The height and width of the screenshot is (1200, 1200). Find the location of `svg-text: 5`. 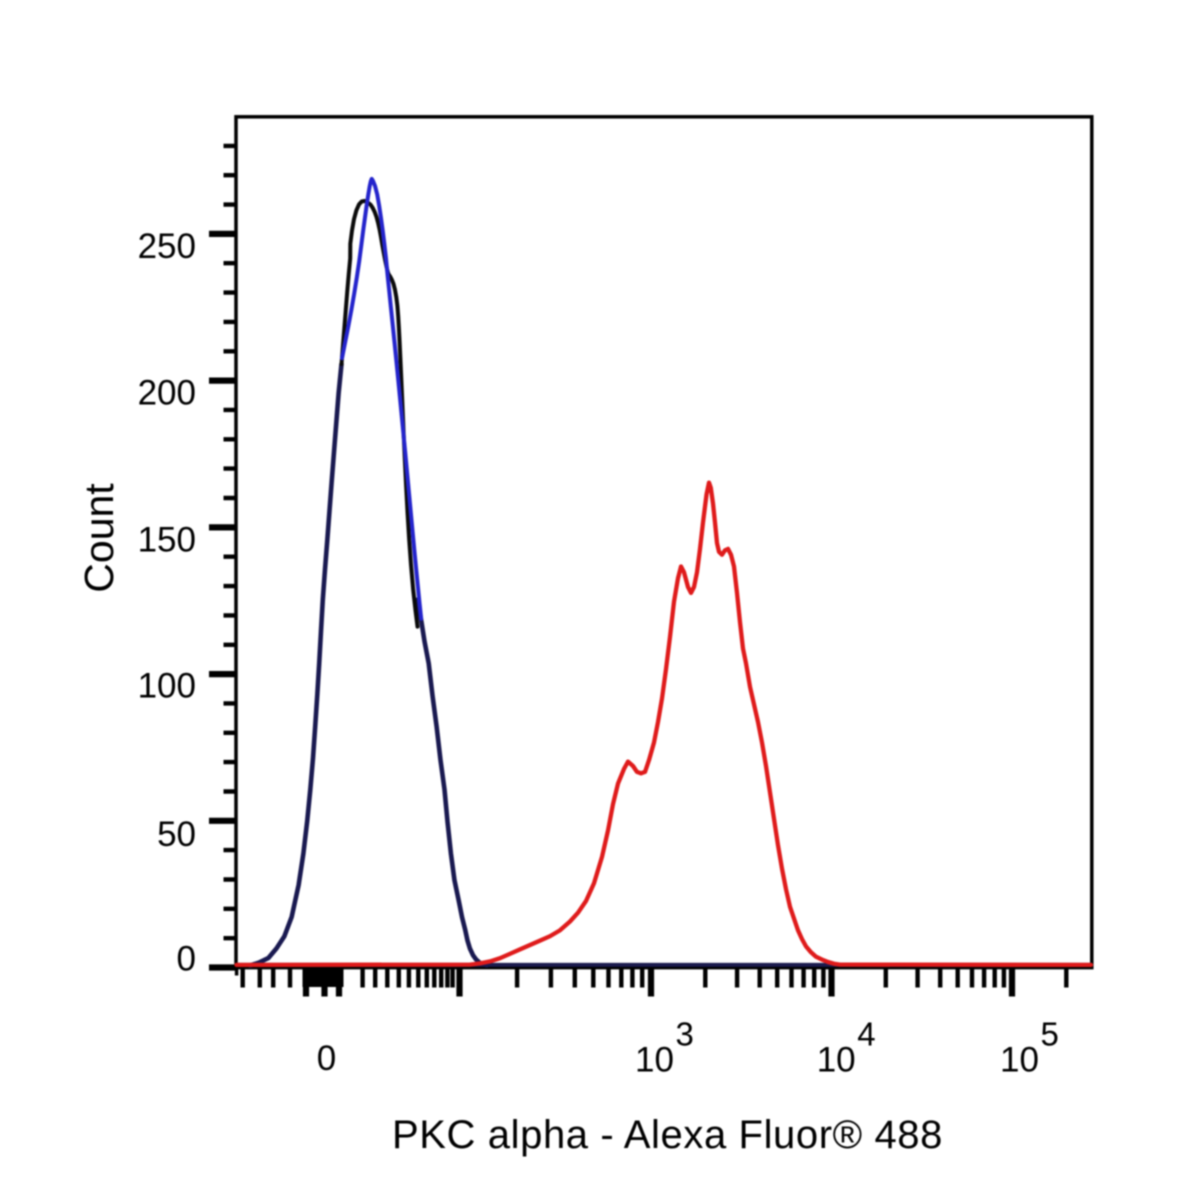

svg-text: 5 is located at coordinates (1050, 1034).